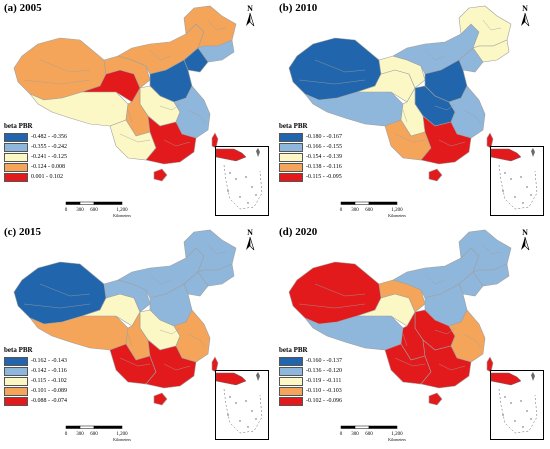 The image size is (550, 449). Describe the element at coordinates (250, 16) in the screenshot. I see `north-arrow-icon: N` at that location.